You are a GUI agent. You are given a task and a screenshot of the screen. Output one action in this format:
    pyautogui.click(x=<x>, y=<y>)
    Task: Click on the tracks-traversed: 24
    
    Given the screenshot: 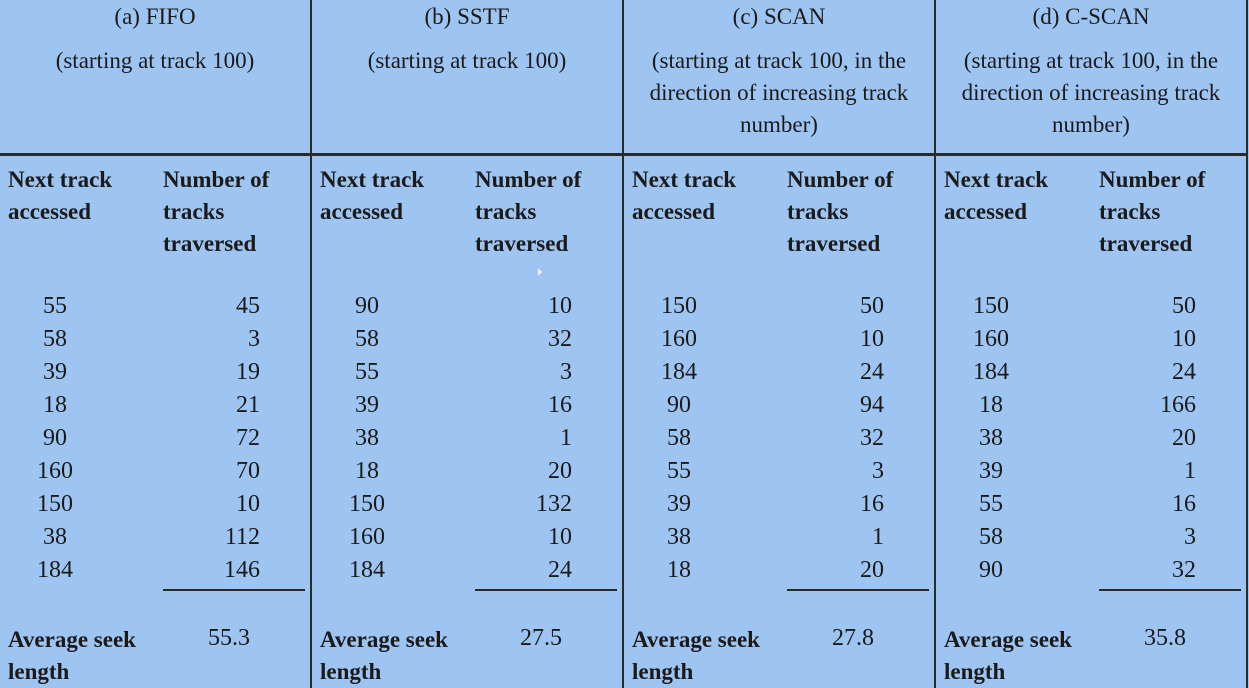 What is the action you would take?
    pyautogui.click(x=872, y=372)
    